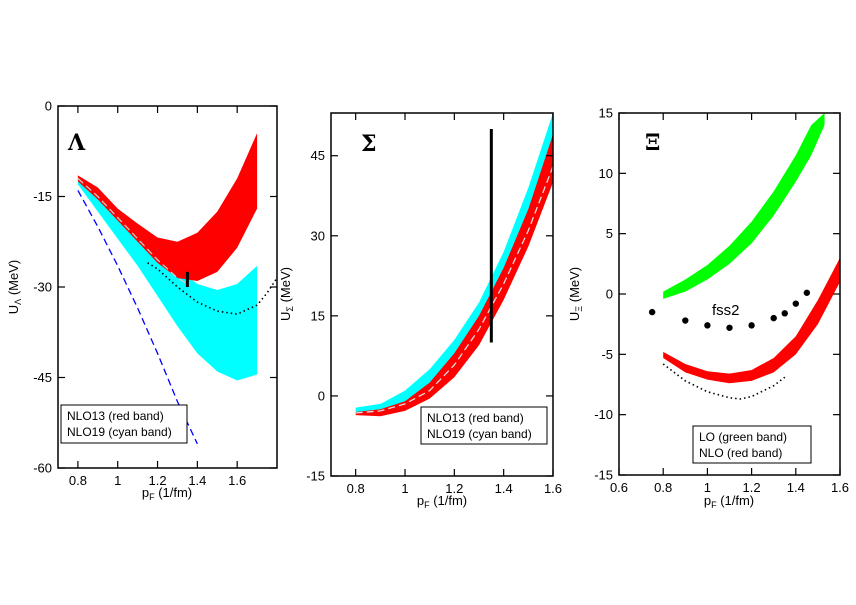 Image resolution: width=856 pixels, height=605 pixels. What do you see at coordinates (442, 501) in the screenshot?
I see `sigma-x-axis-label: pF (1/fm)` at bounding box center [442, 501].